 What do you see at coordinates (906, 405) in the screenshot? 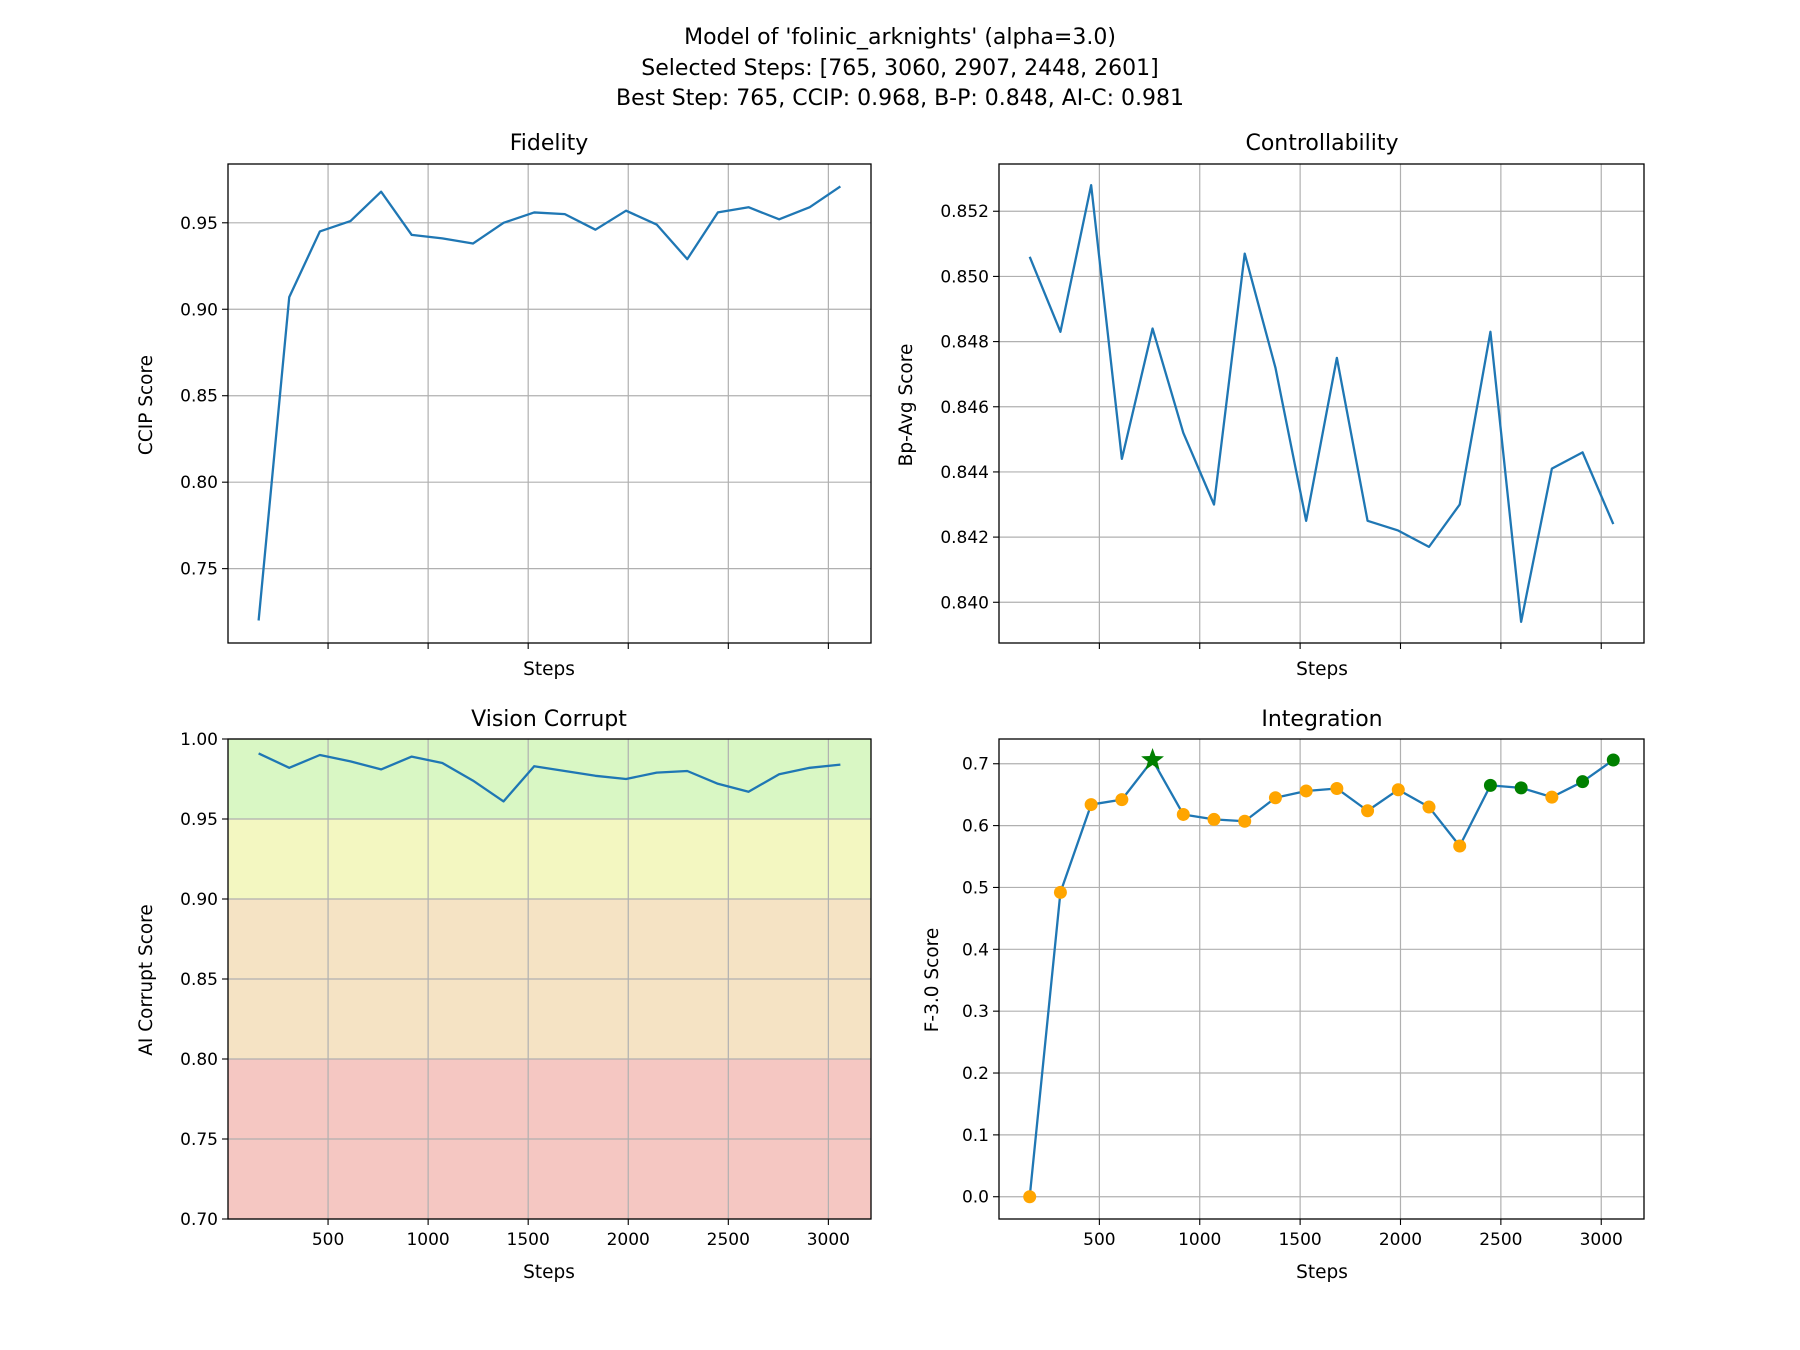
I see `controllability-ylabel: Bp-Avg Score` at bounding box center [906, 405].